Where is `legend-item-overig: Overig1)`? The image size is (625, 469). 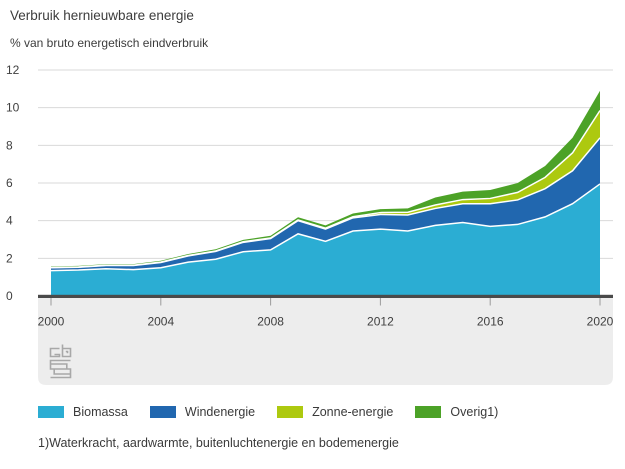 legend-item-overig: Overig1) is located at coordinates (456, 412).